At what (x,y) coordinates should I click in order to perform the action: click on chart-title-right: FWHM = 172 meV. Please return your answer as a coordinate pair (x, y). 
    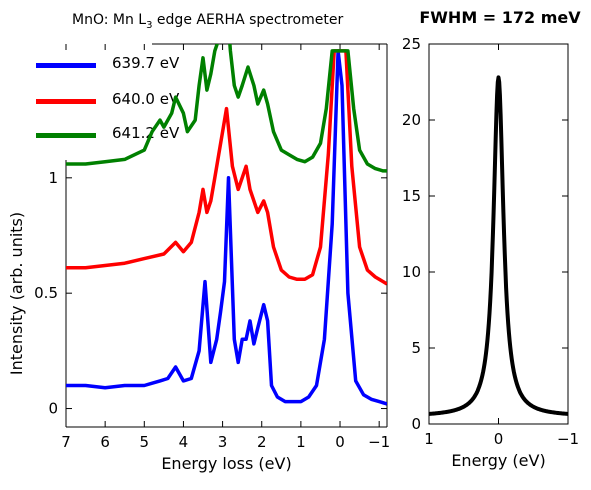
    Looking at the image, I should click on (500, 17).